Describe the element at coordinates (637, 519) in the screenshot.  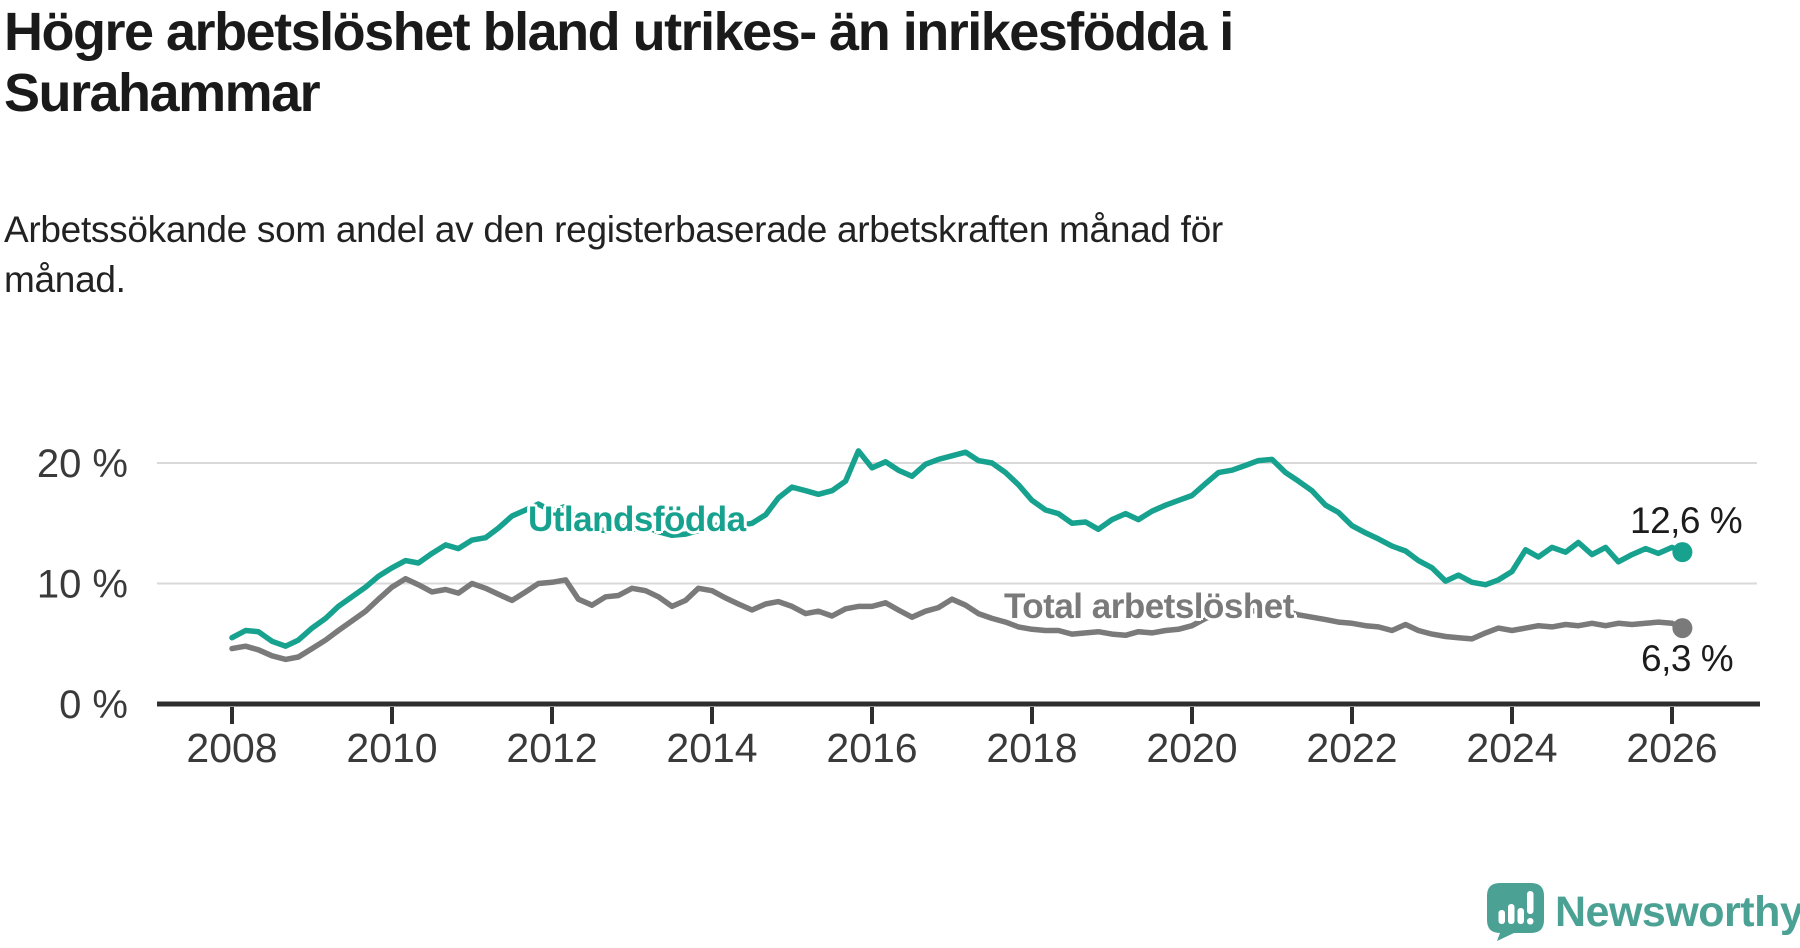
I see `series-label-utlandsfodda: Utlandsfödda` at that location.